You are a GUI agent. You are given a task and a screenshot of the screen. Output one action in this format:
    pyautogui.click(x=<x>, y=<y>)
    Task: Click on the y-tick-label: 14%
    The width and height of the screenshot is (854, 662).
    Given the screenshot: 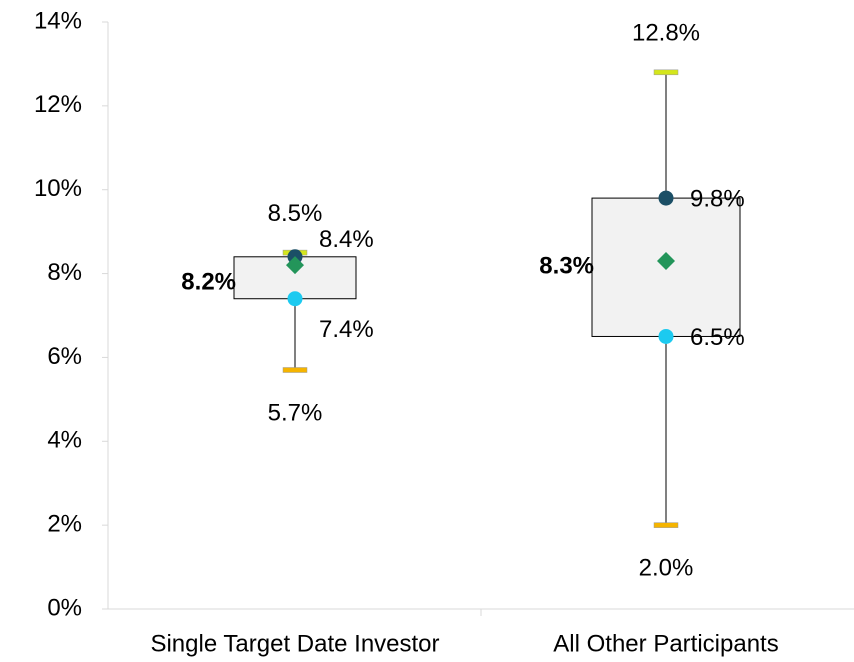 What is the action you would take?
    pyautogui.click(x=58, y=20)
    